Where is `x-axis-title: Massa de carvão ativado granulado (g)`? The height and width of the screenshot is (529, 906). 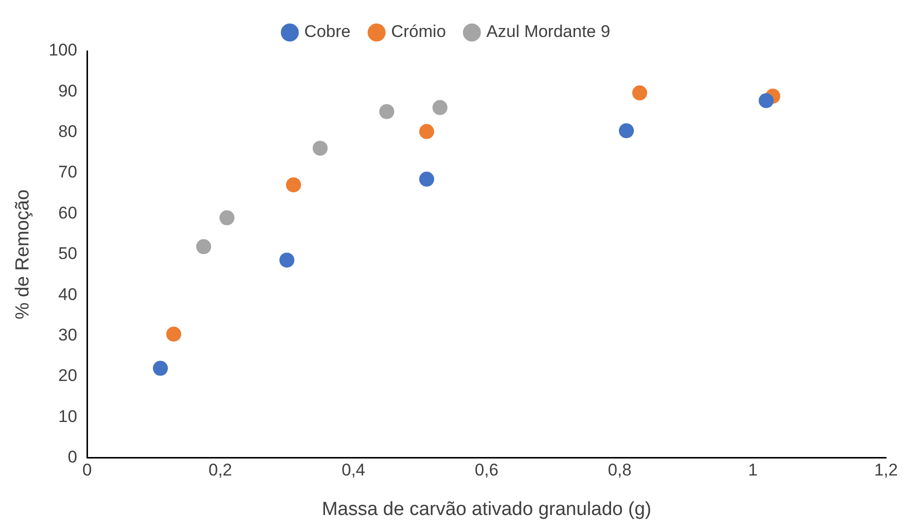 x-axis-title: Massa de carvão ativado granulado (g) is located at coordinates (487, 509).